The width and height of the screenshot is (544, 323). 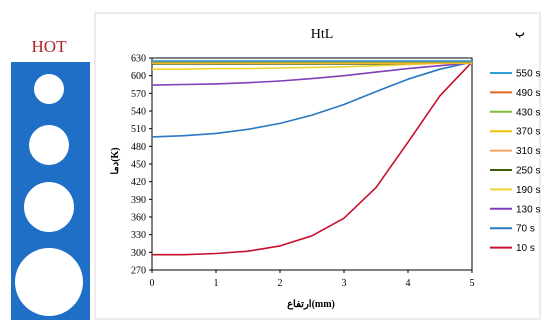 What do you see at coordinates (312, 99) in the screenshot?
I see `series-line-70s` at bounding box center [312, 99].